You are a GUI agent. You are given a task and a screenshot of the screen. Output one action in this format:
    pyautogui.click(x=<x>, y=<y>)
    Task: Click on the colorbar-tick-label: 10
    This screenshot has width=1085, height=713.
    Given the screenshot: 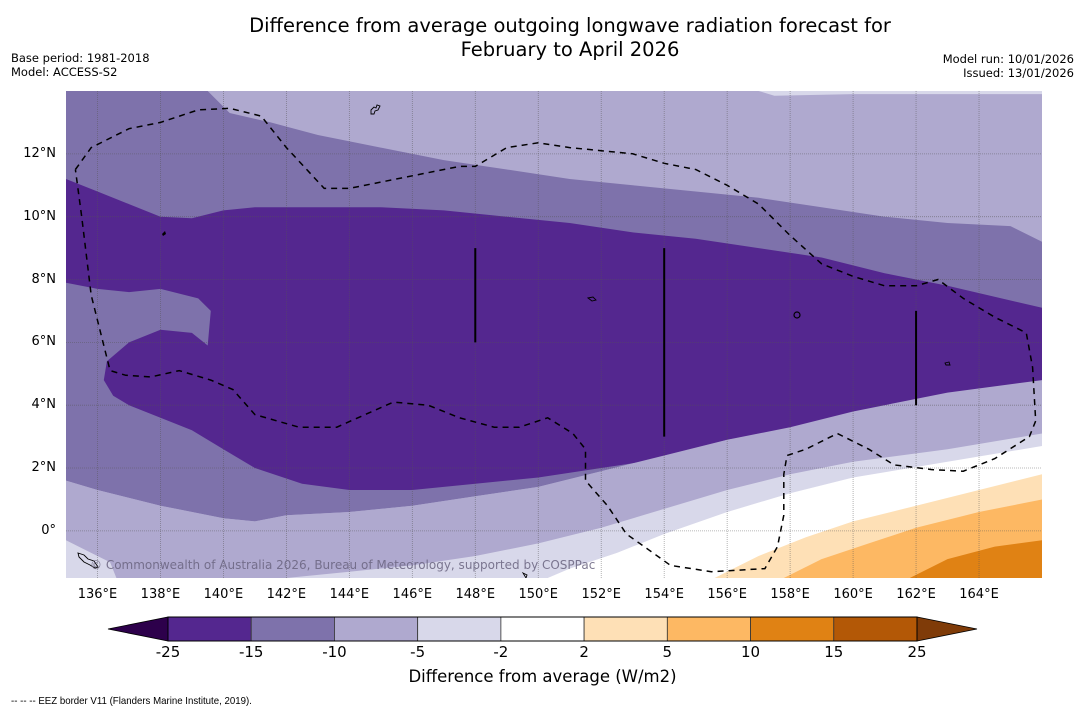 What is the action you would take?
    pyautogui.click(x=751, y=652)
    